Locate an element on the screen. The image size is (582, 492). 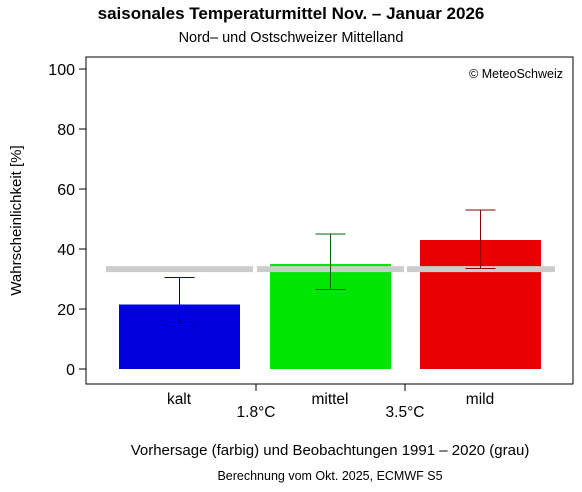
category-label-mild: mild is located at coordinates (480, 399).